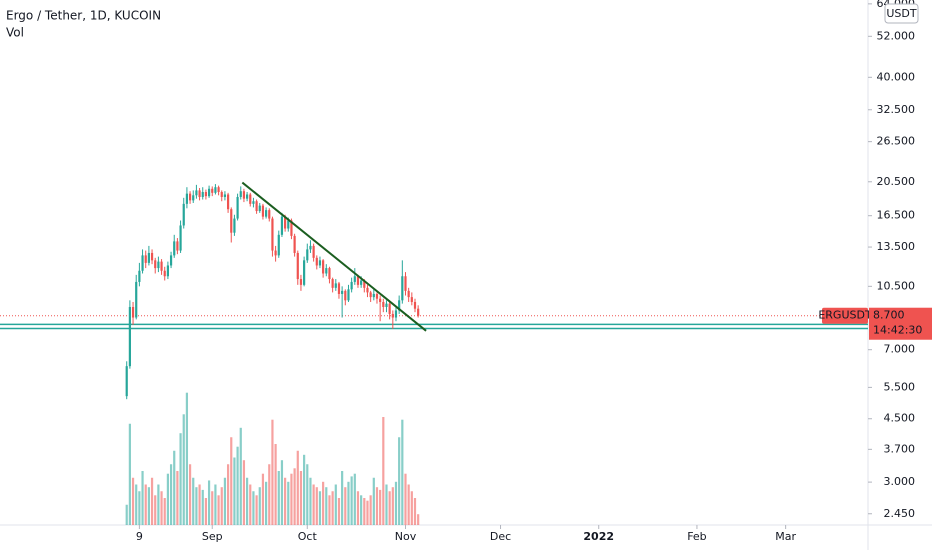 This screenshot has height=550, width=932. Describe the element at coordinates (212, 536) in the screenshot. I see `x-tick-label: Sep` at that location.